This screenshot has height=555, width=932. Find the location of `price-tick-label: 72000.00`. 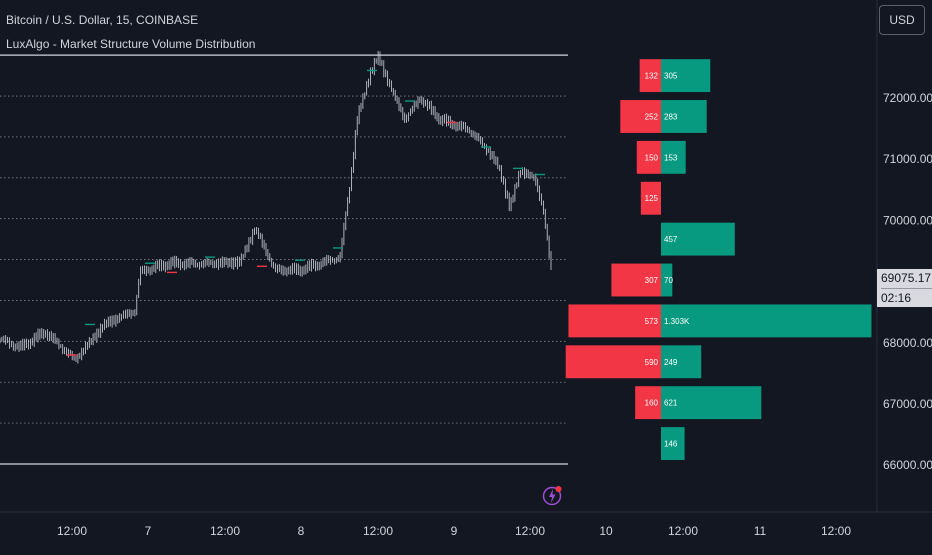

price-tick-label: 72000.00 is located at coordinates (907, 98).